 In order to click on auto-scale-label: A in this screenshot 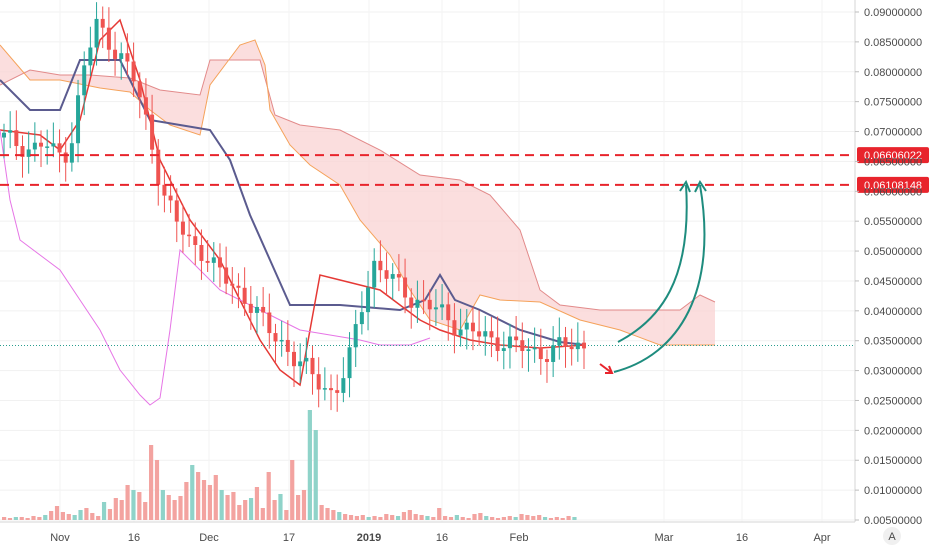, I will do `click(892, 537)`.